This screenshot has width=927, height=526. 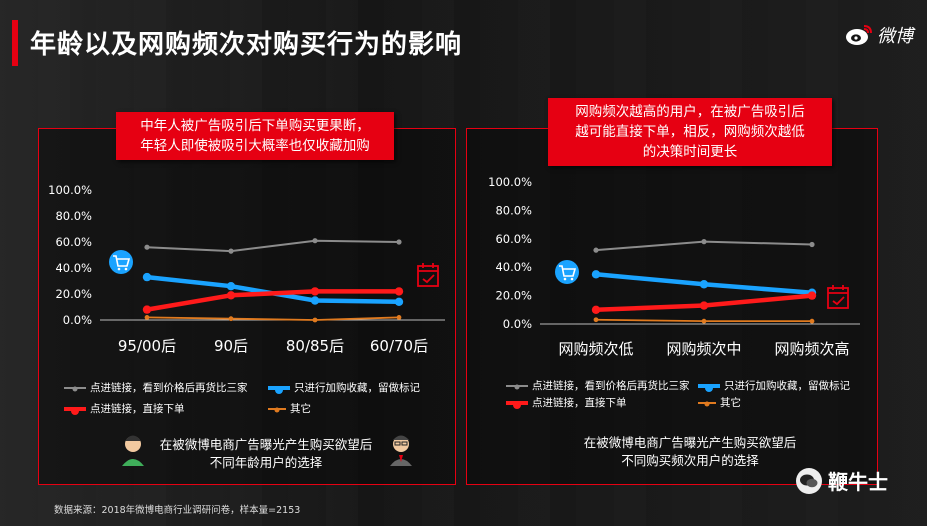 What do you see at coordinates (690, 452) in the screenshot?
I see `chart-caption-frequency: 在被微博电商广告曝光产生购买欲望后 不同购买频次用户的选择` at bounding box center [690, 452].